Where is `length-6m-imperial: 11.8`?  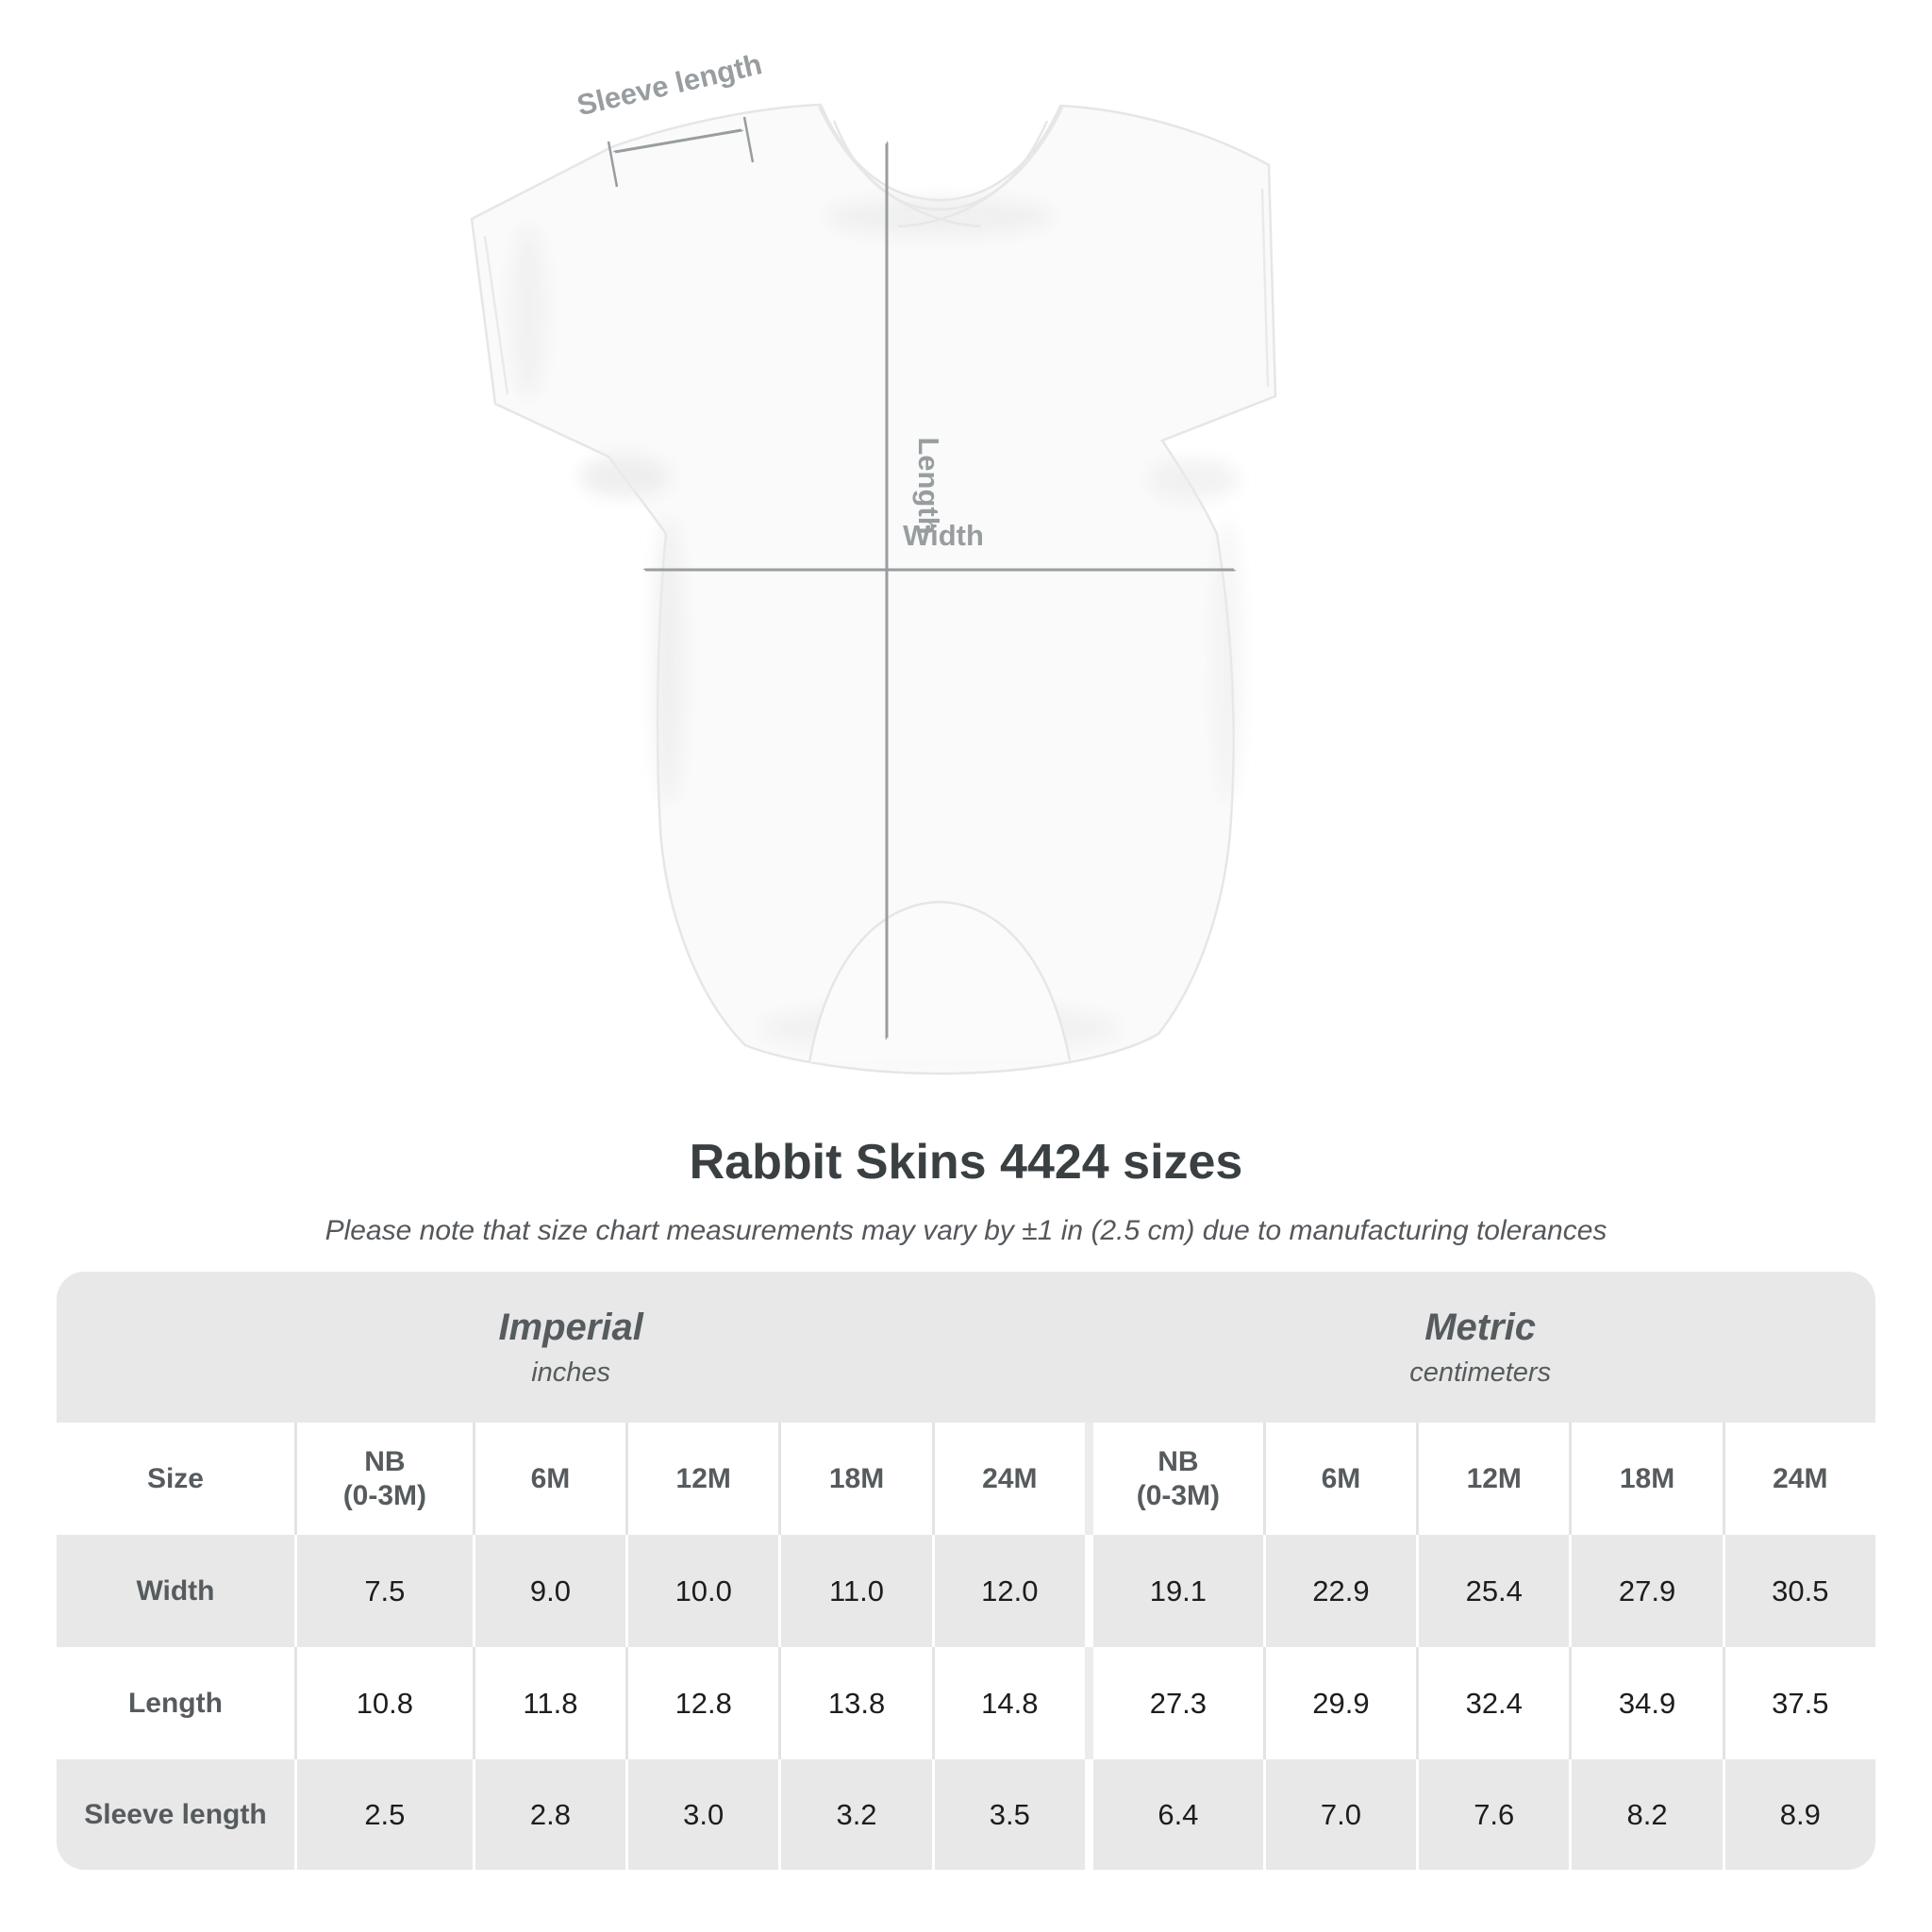 length-6m-imperial: 11.8 is located at coordinates (549, 1703).